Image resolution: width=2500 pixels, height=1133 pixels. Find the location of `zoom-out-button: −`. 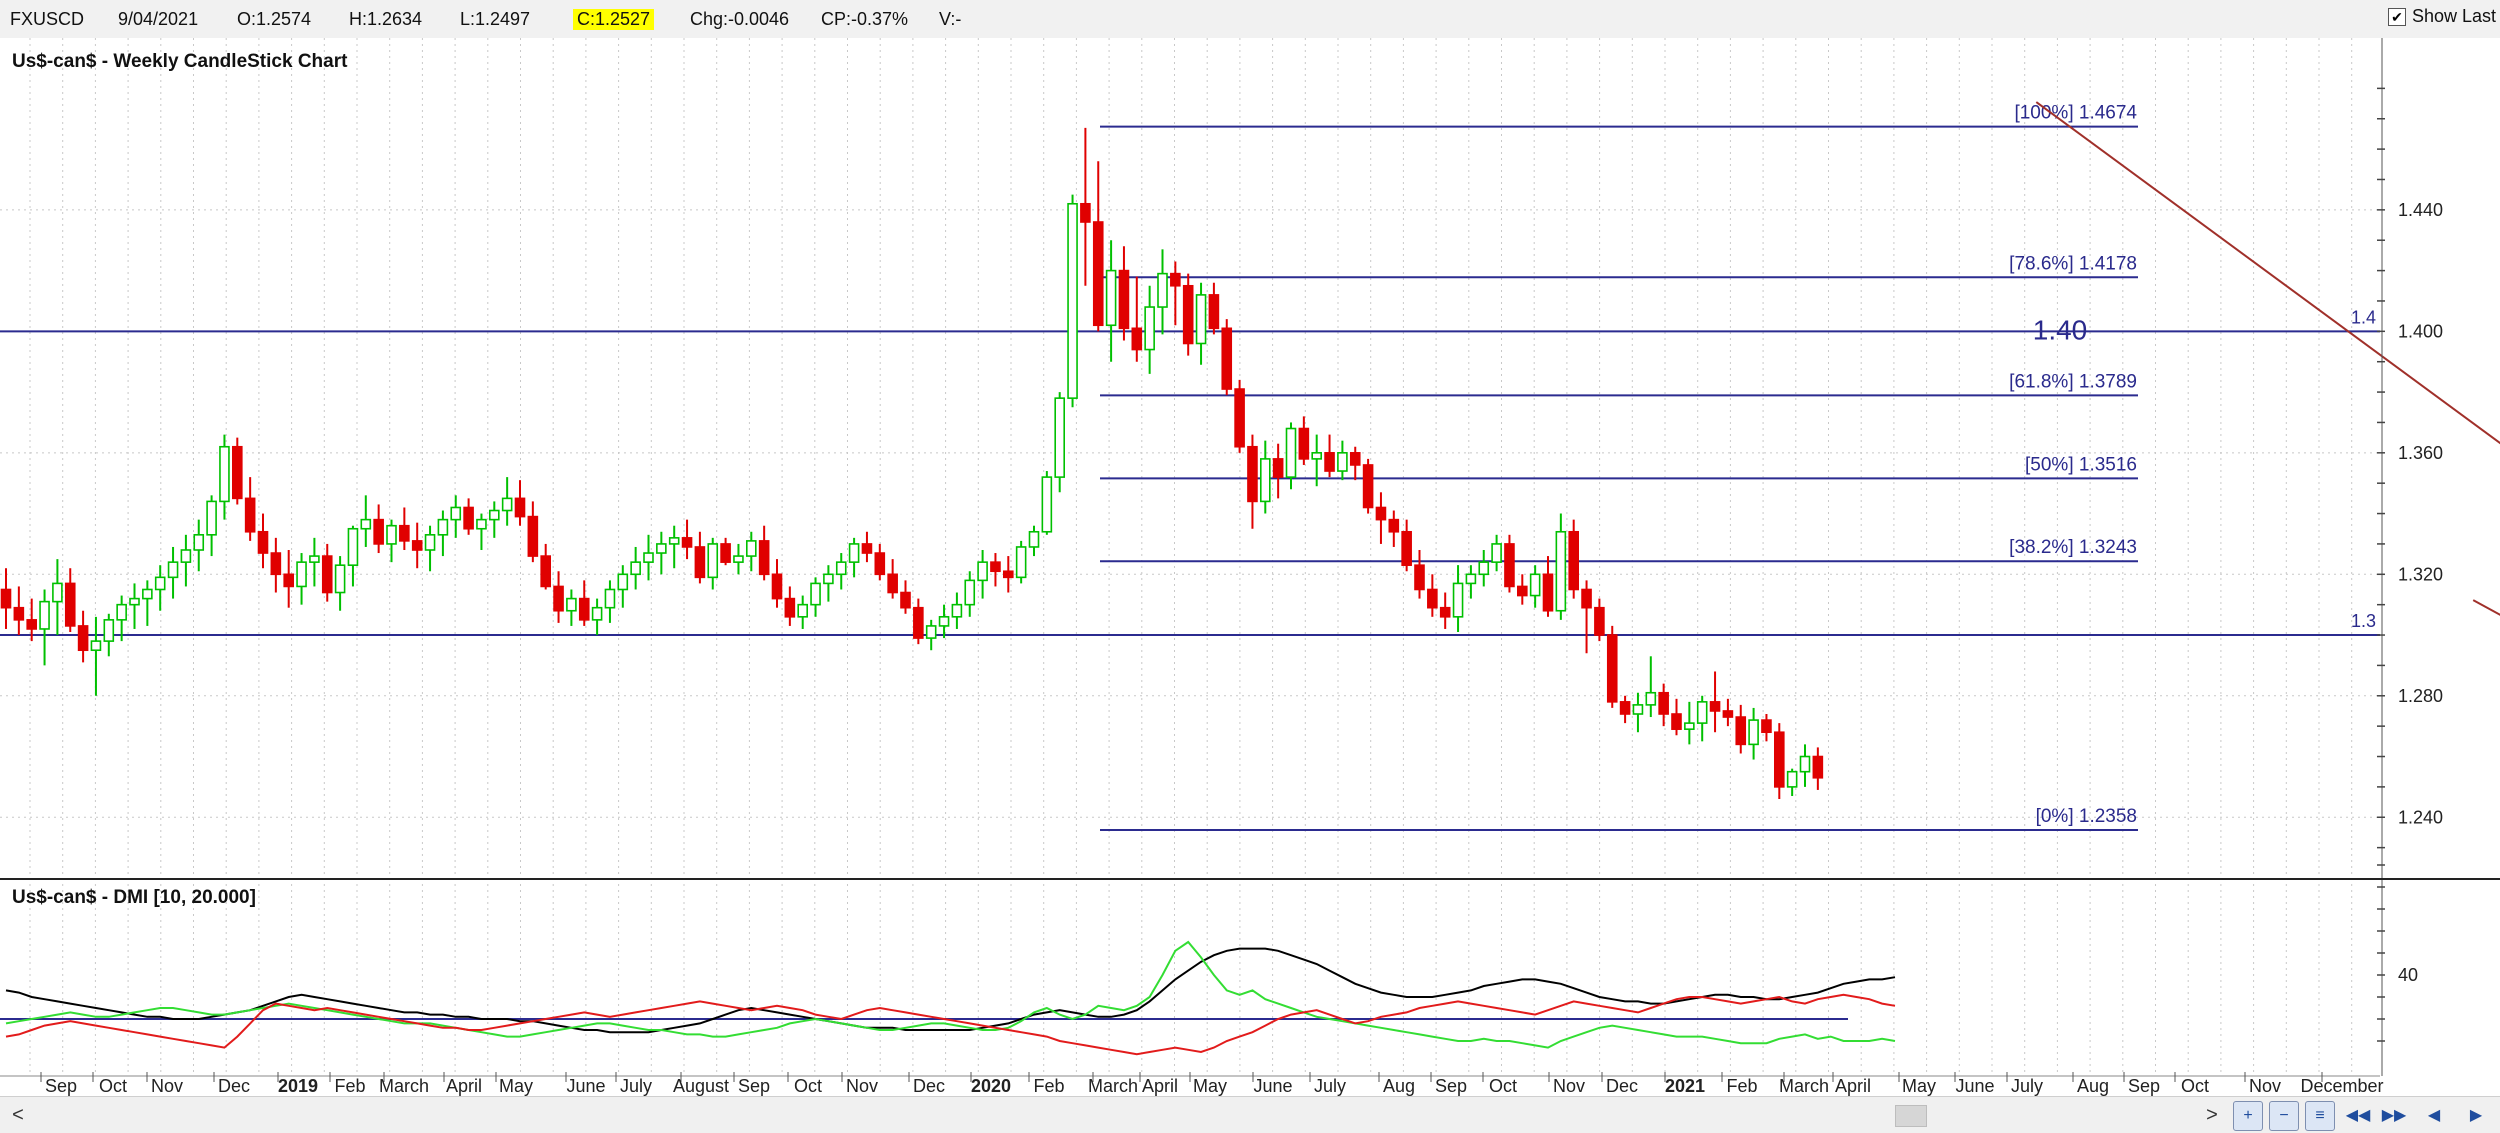

zoom-out-button: − is located at coordinates (2284, 1116).